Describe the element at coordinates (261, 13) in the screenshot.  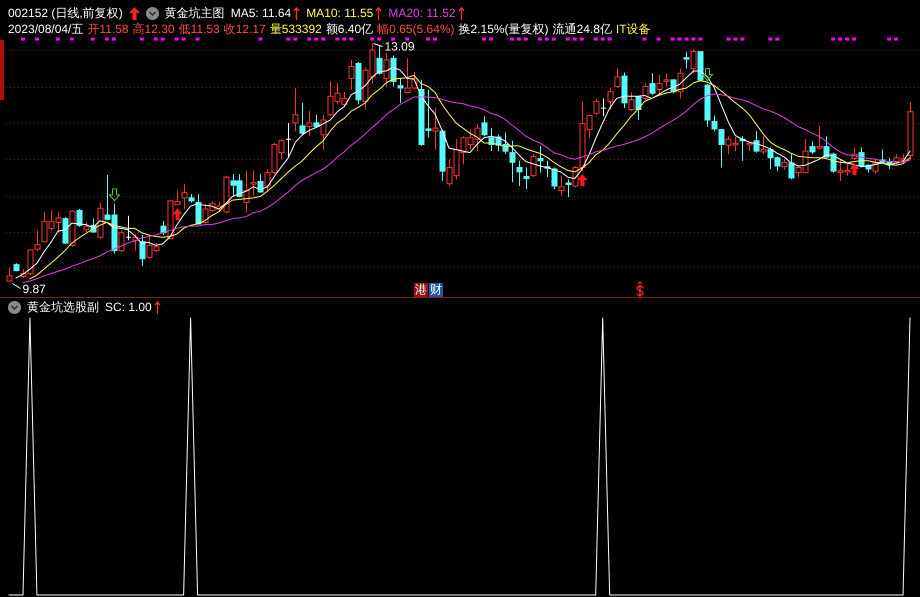
I see `text: MA5: 11.64` at that location.